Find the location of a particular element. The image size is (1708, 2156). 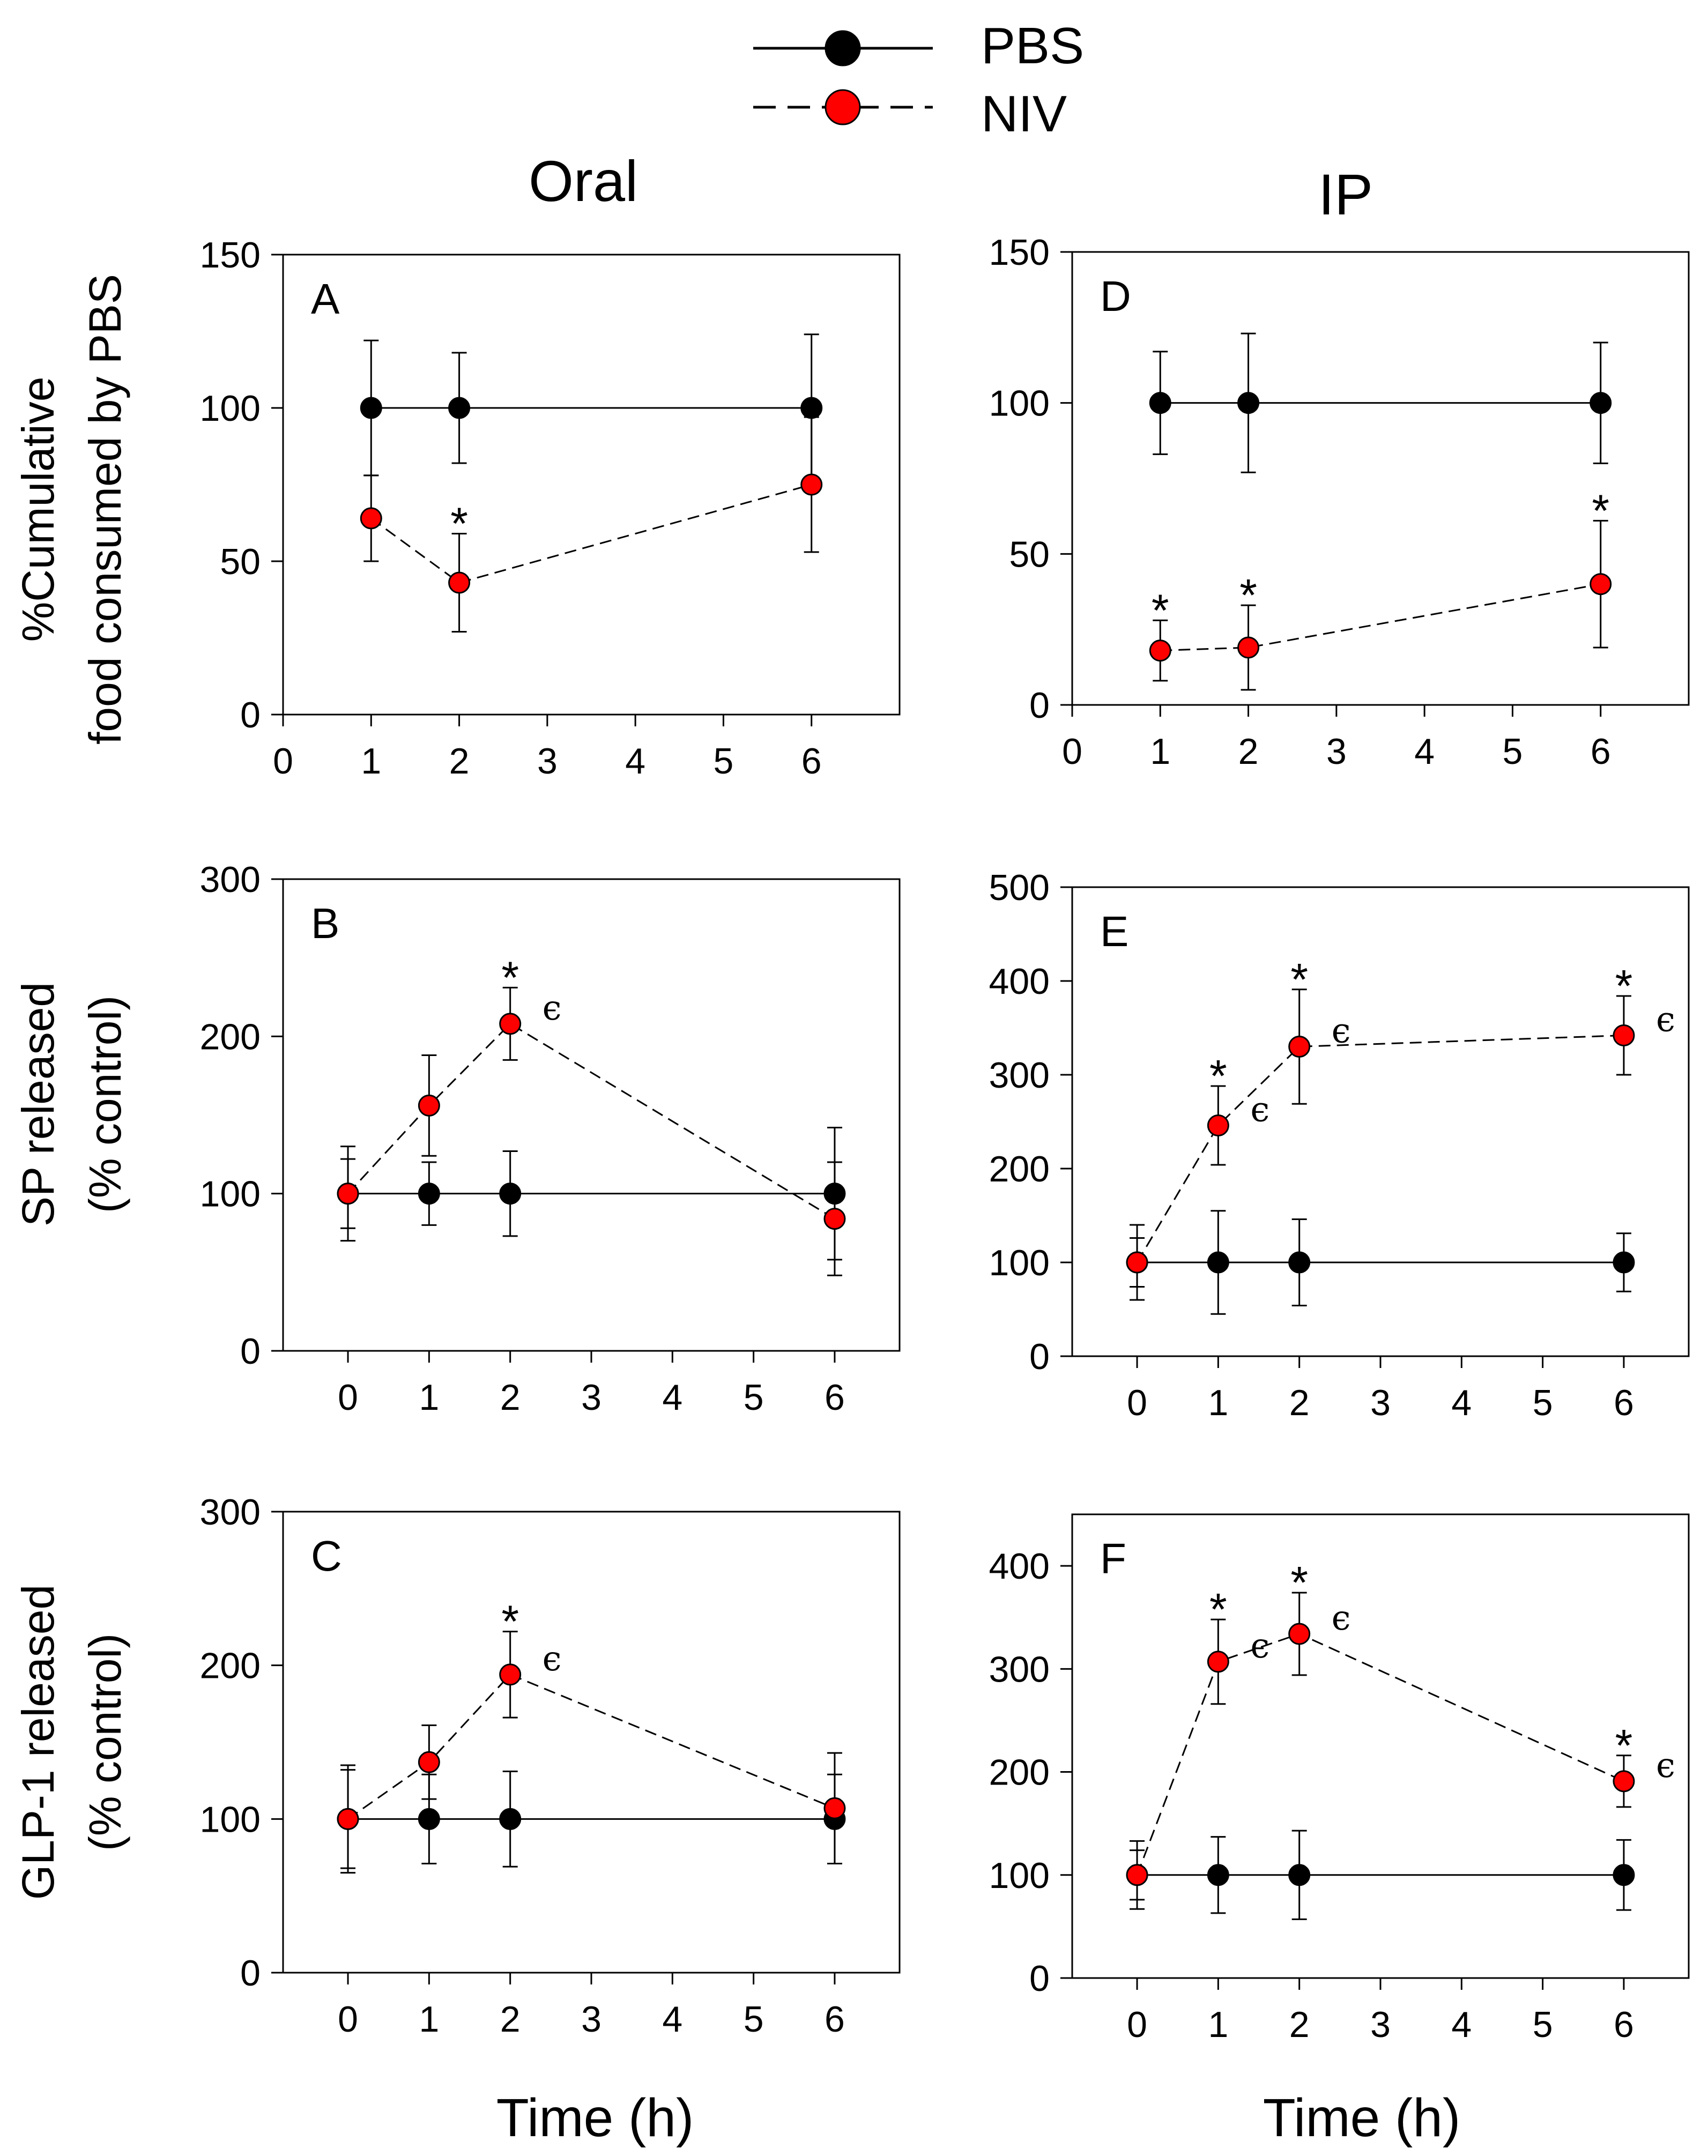

significance-epsilon-f: ϵ is located at coordinates (1259, 1646).